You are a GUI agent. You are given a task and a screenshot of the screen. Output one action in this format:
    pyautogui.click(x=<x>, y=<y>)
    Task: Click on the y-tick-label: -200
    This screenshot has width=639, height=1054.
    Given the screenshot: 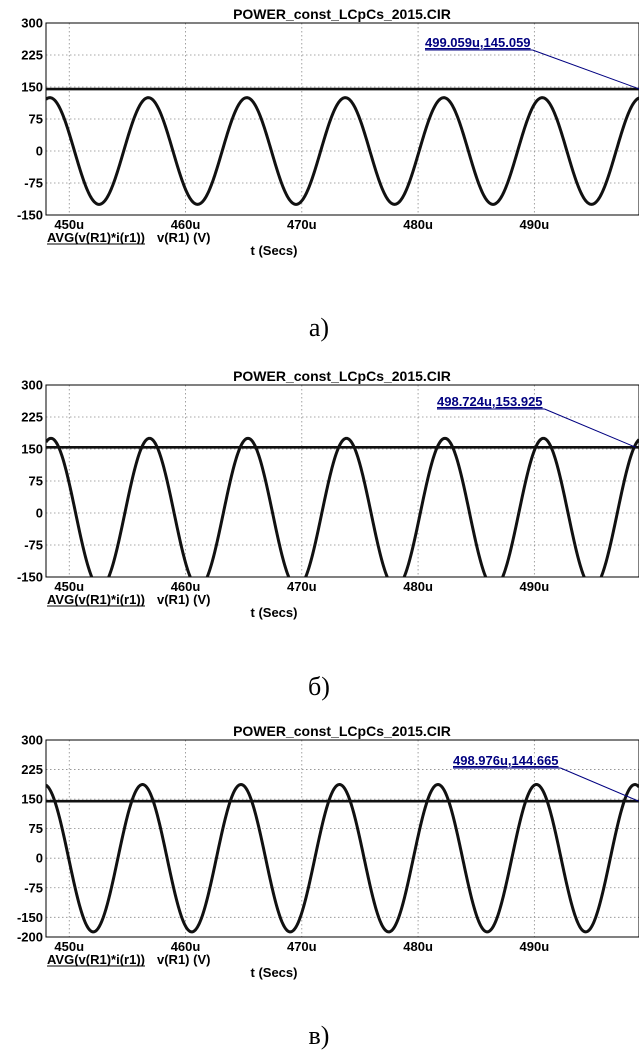 What is the action you would take?
    pyautogui.click(x=30, y=937)
    